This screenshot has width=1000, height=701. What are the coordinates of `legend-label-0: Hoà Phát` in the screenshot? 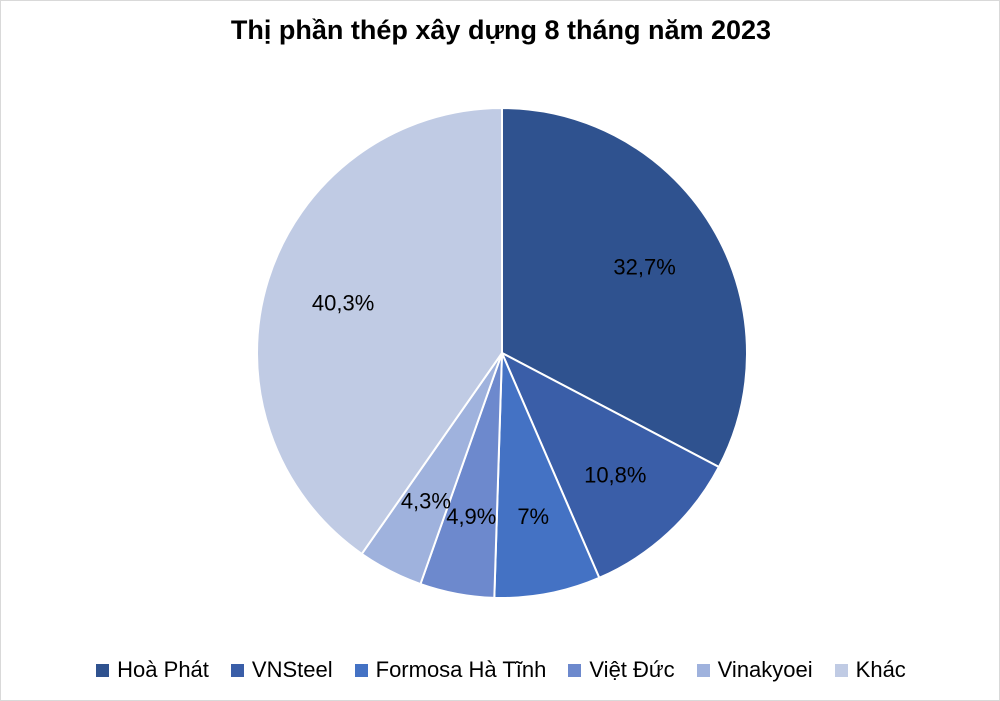 It's located at (163, 669).